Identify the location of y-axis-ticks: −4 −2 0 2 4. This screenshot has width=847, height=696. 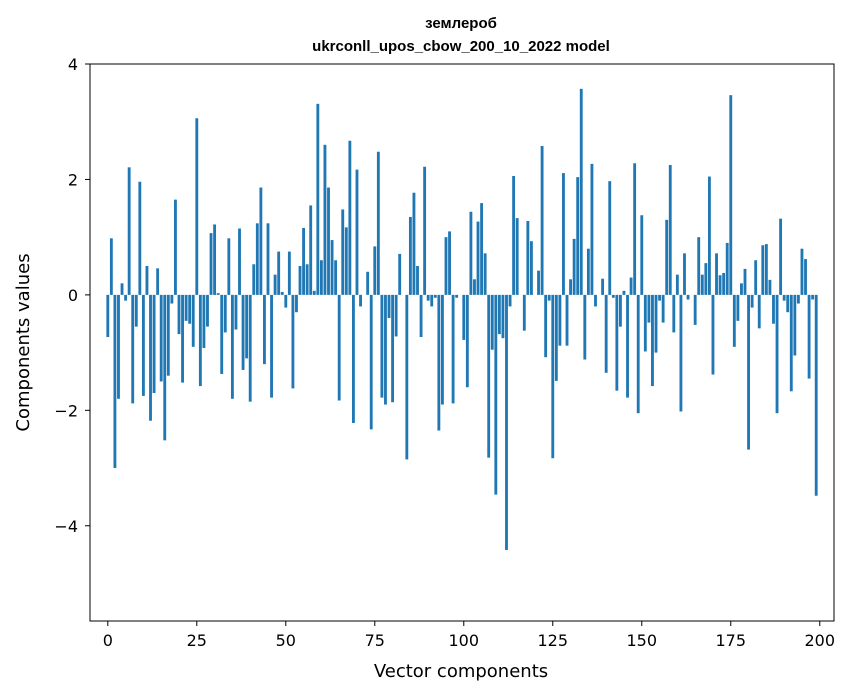
(72, 295).